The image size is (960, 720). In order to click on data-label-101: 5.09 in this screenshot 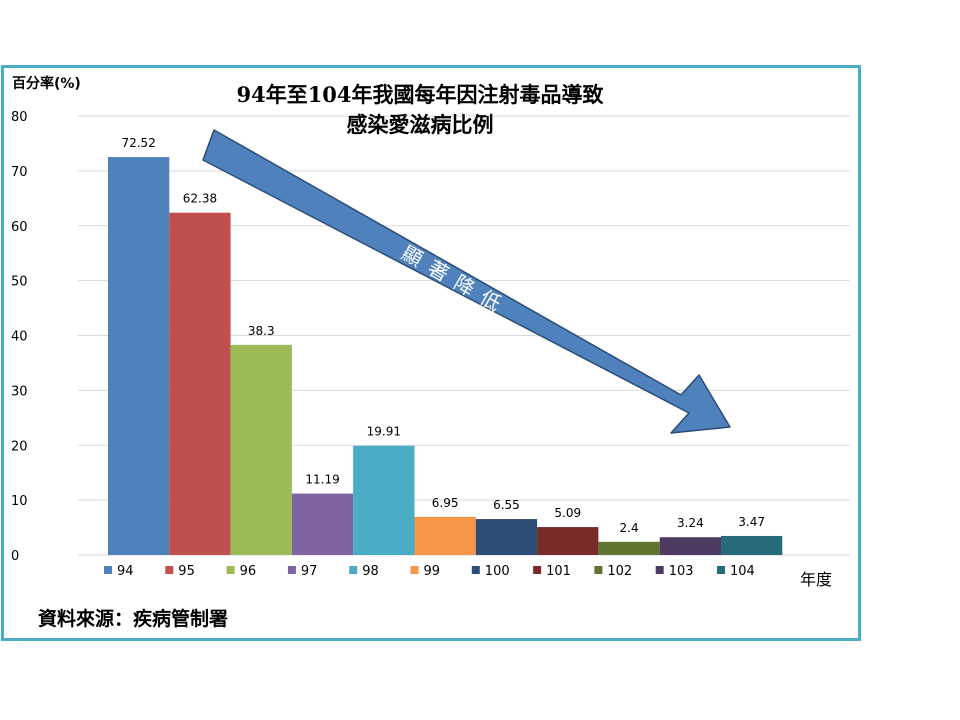, I will do `click(567, 513)`.